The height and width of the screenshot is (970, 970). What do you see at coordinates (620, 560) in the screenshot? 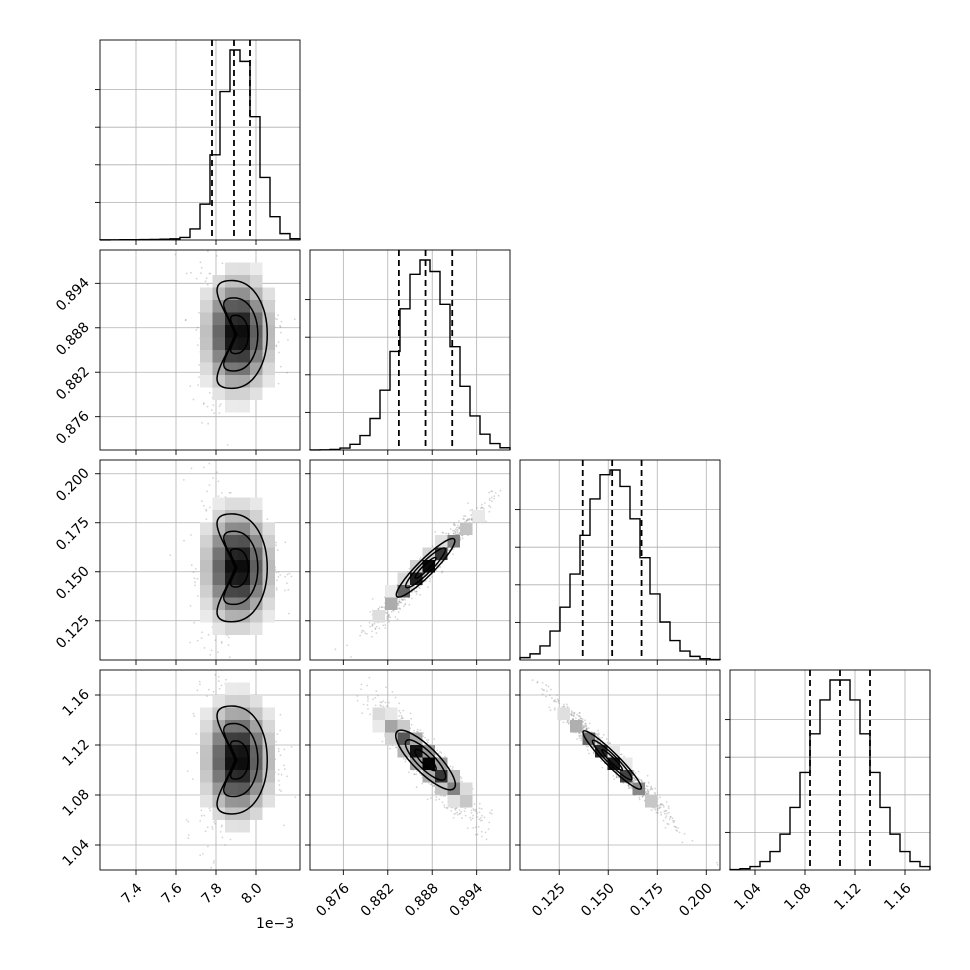
I see `panel-frame` at bounding box center [620, 560].